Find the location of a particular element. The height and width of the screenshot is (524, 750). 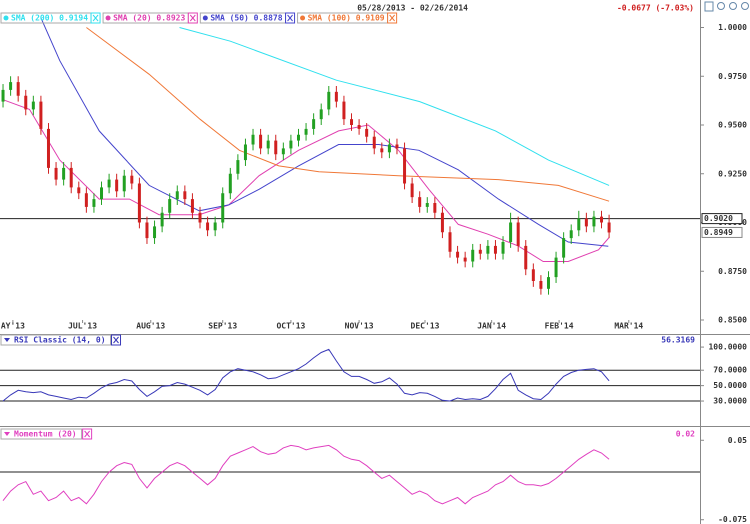

y-tick-label: 0.9250 is located at coordinates (732, 173).